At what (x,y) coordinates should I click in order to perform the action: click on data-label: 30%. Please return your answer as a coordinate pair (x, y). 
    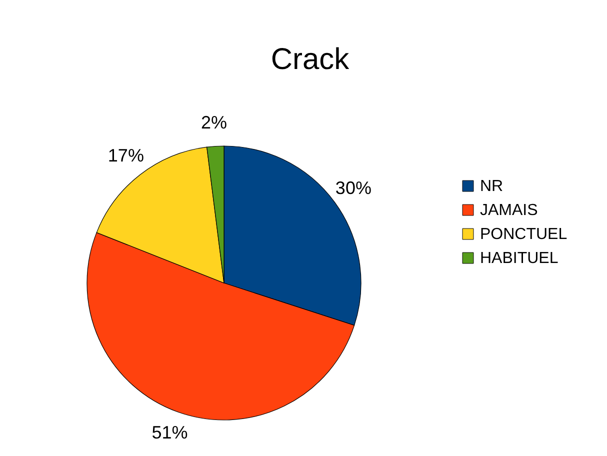
    Looking at the image, I should click on (353, 188).